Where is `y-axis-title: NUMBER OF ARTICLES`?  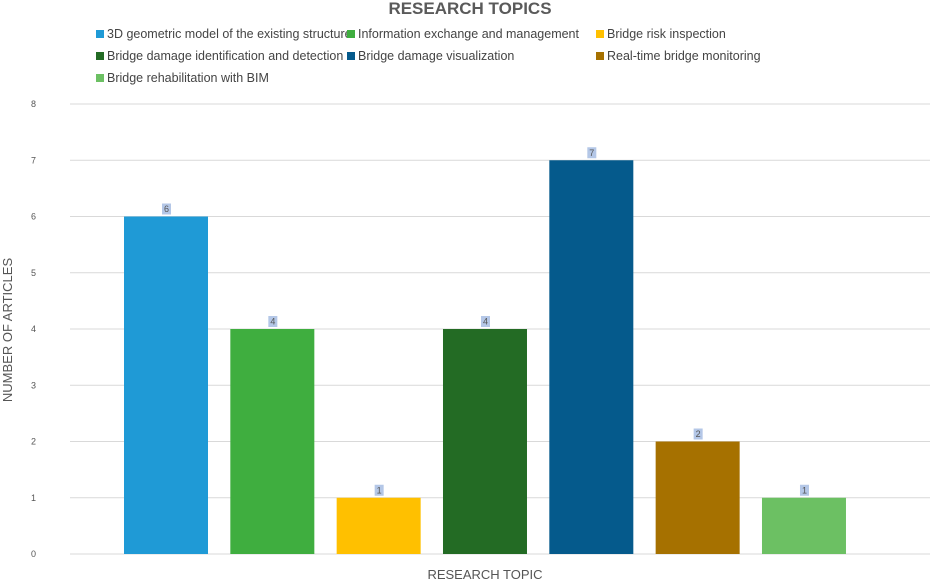 y-axis-title: NUMBER OF ARTICLES is located at coordinates (7, 330).